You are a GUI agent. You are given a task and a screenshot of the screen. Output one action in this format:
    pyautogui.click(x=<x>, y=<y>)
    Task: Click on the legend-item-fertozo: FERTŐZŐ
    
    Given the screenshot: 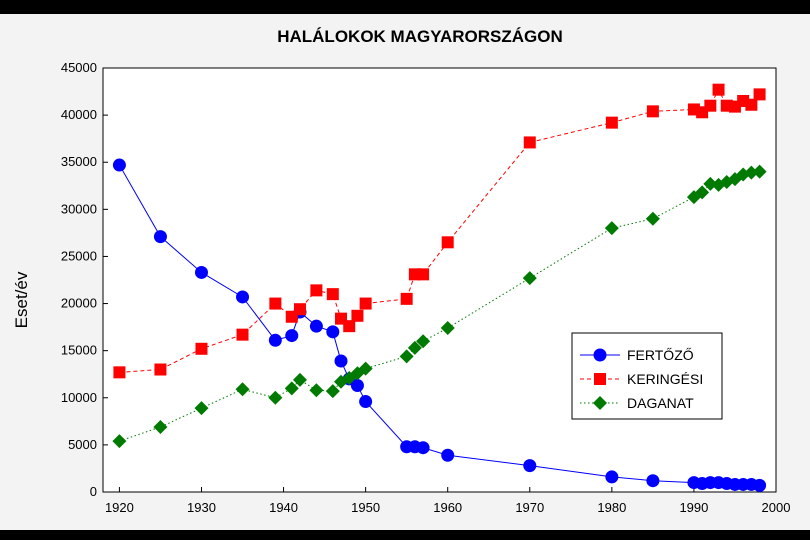 What is the action you would take?
    pyautogui.click(x=637, y=355)
    